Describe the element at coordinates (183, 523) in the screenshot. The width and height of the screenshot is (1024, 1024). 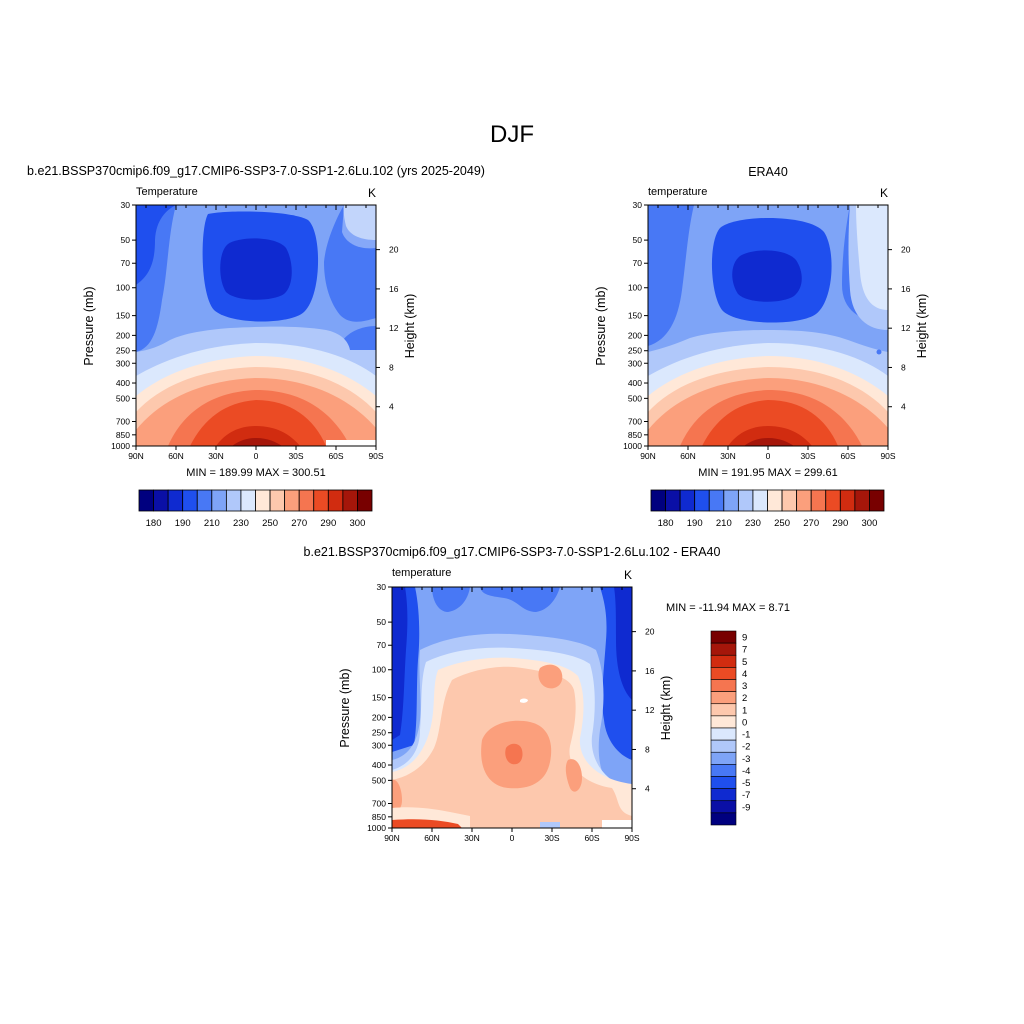
I see `colorbar-label: 190` at that location.